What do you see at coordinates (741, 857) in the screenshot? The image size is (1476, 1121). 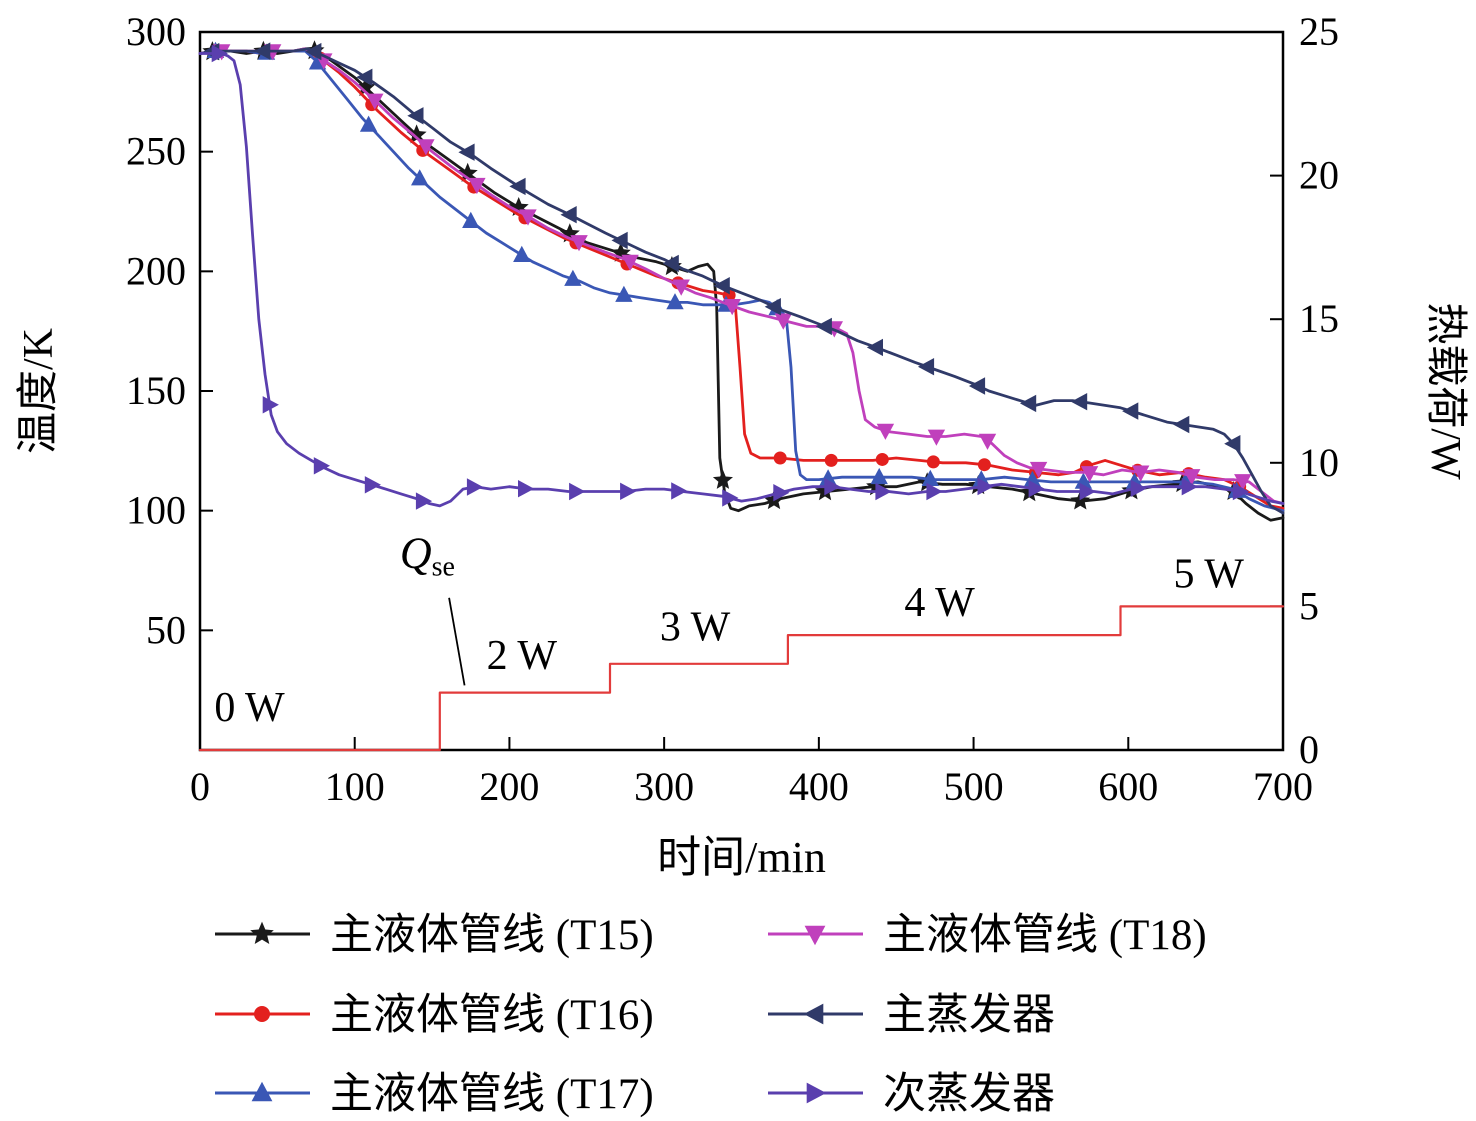 I see `x-axis-title: 时间/min` at bounding box center [741, 857].